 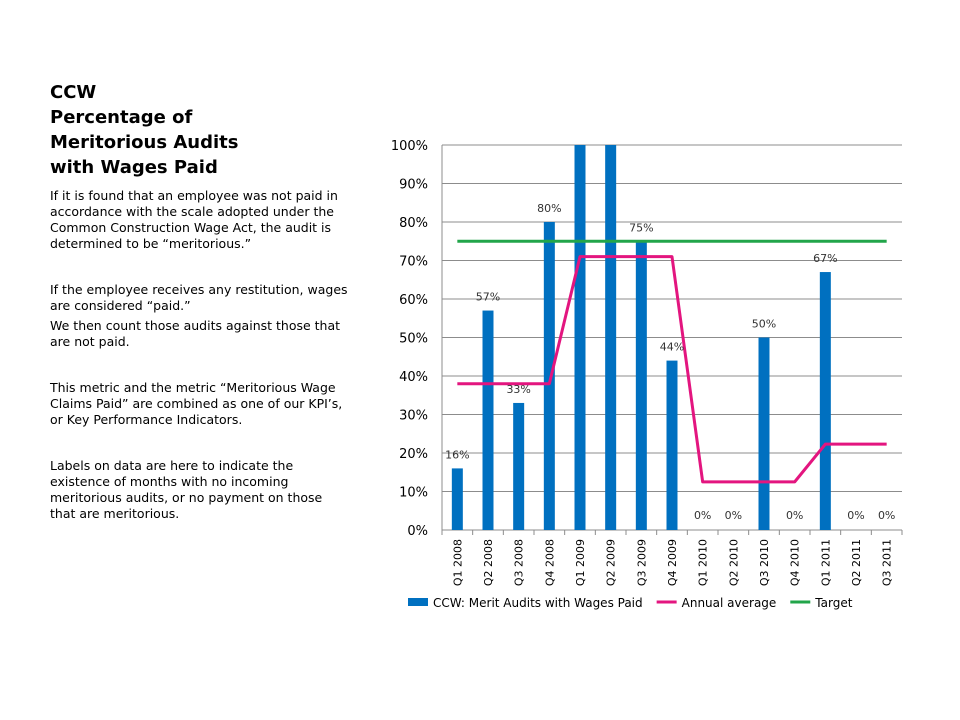 What do you see at coordinates (409, 146) in the screenshot?
I see `y-tick-label: 100%` at bounding box center [409, 146].